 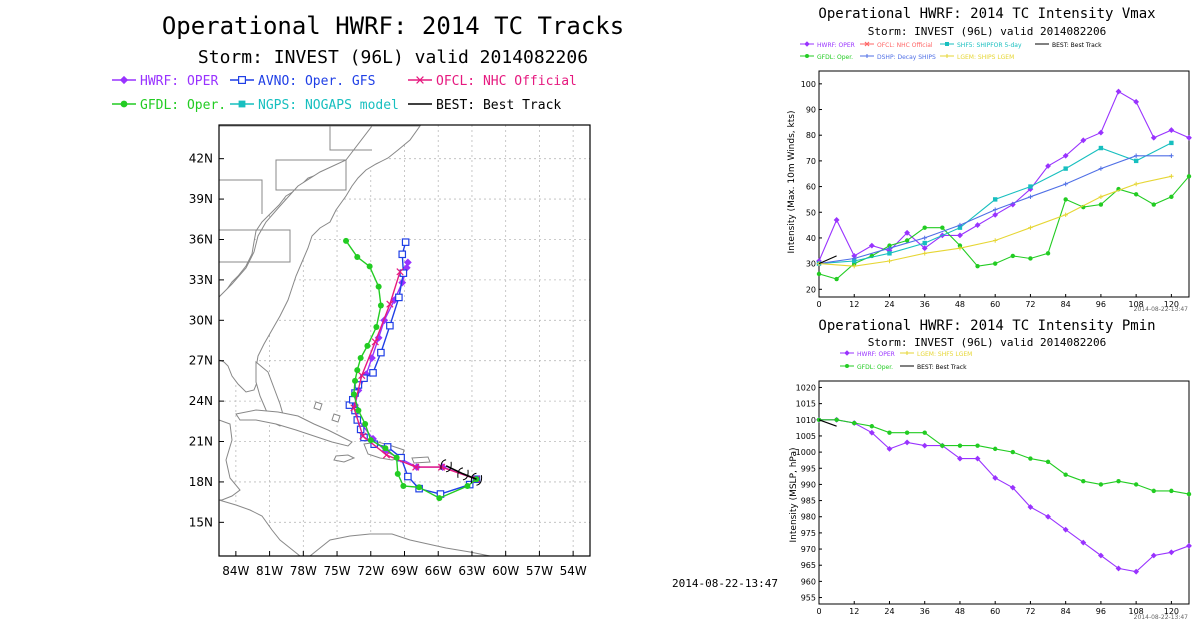 I want to click on series-lgem, so click(x=995, y=221).